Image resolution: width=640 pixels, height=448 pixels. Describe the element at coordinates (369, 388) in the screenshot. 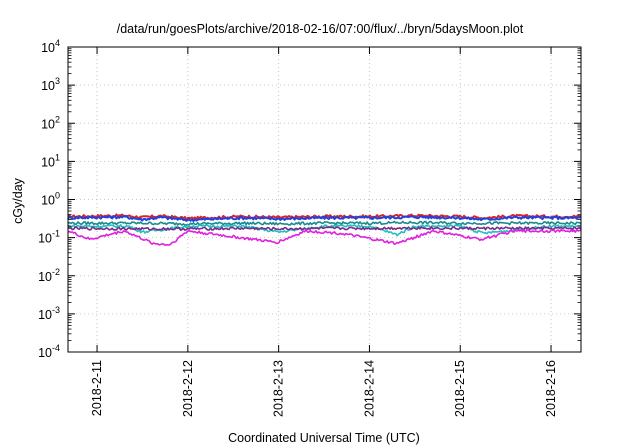

I see `x-tick-label: 2018-2-14` at that location.